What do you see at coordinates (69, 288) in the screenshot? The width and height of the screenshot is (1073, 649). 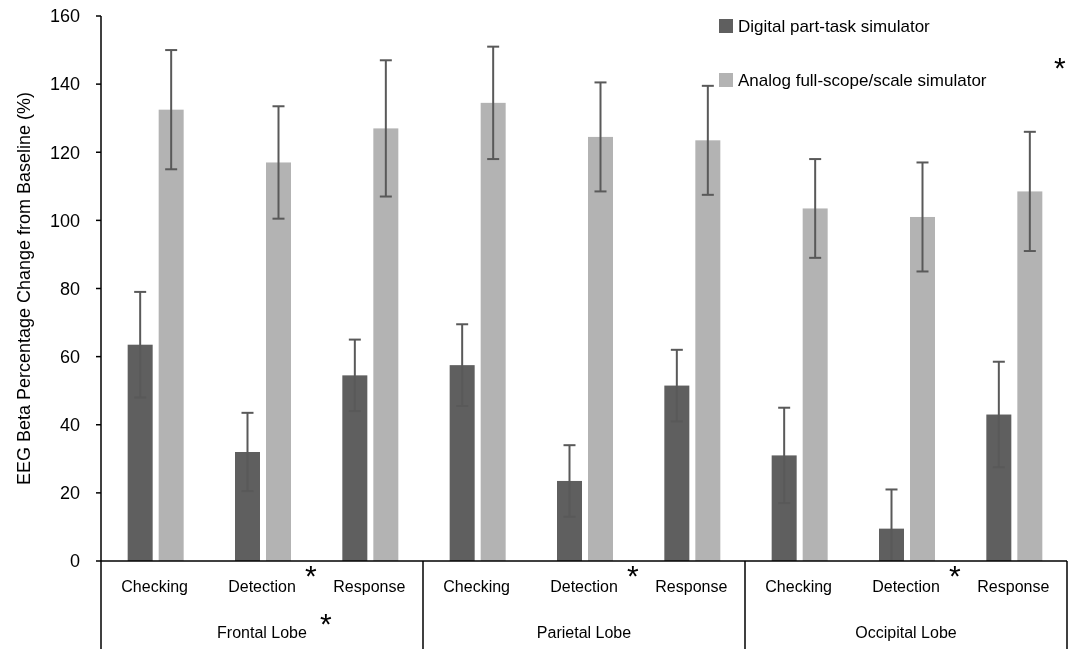 I see `y-tick-label: 80` at bounding box center [69, 288].